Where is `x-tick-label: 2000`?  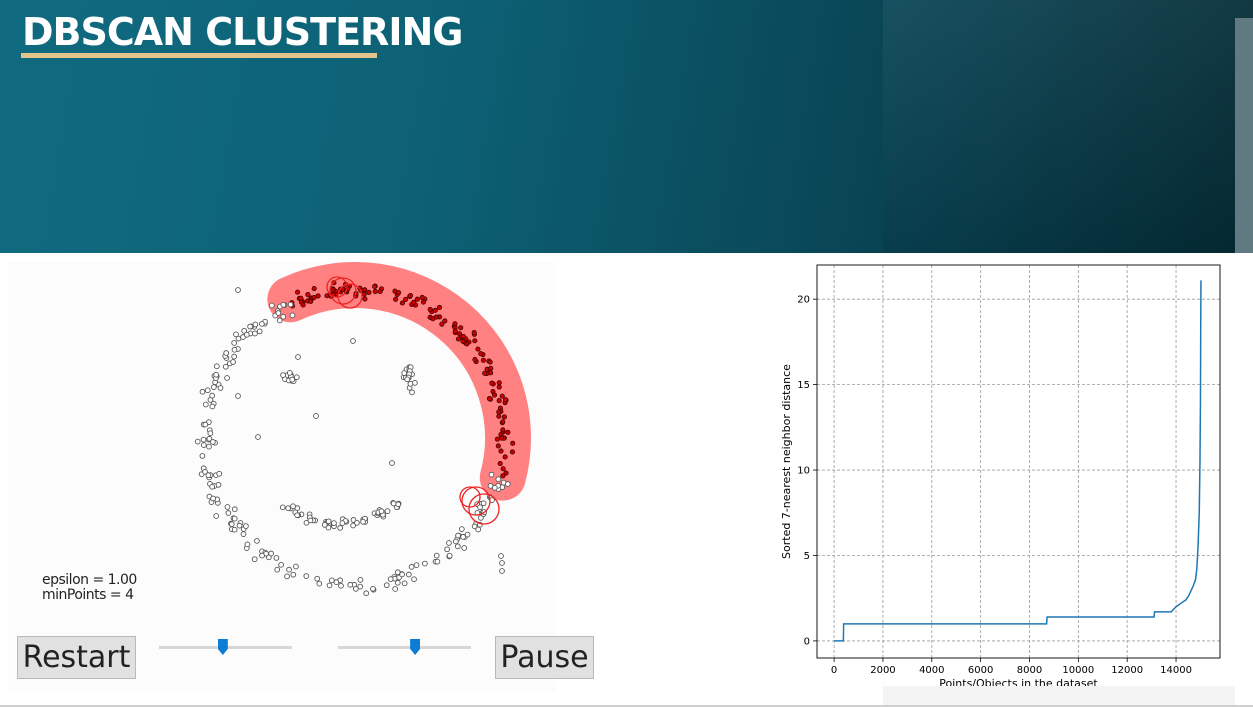 x-tick-label: 2000 is located at coordinates (882, 670).